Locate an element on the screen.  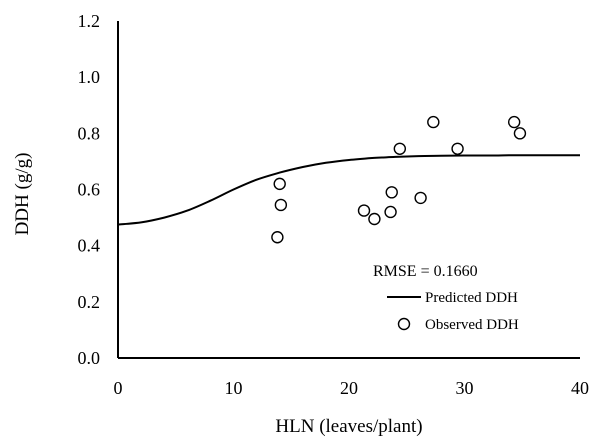
legend-circle-swatch is located at coordinates (404, 324).